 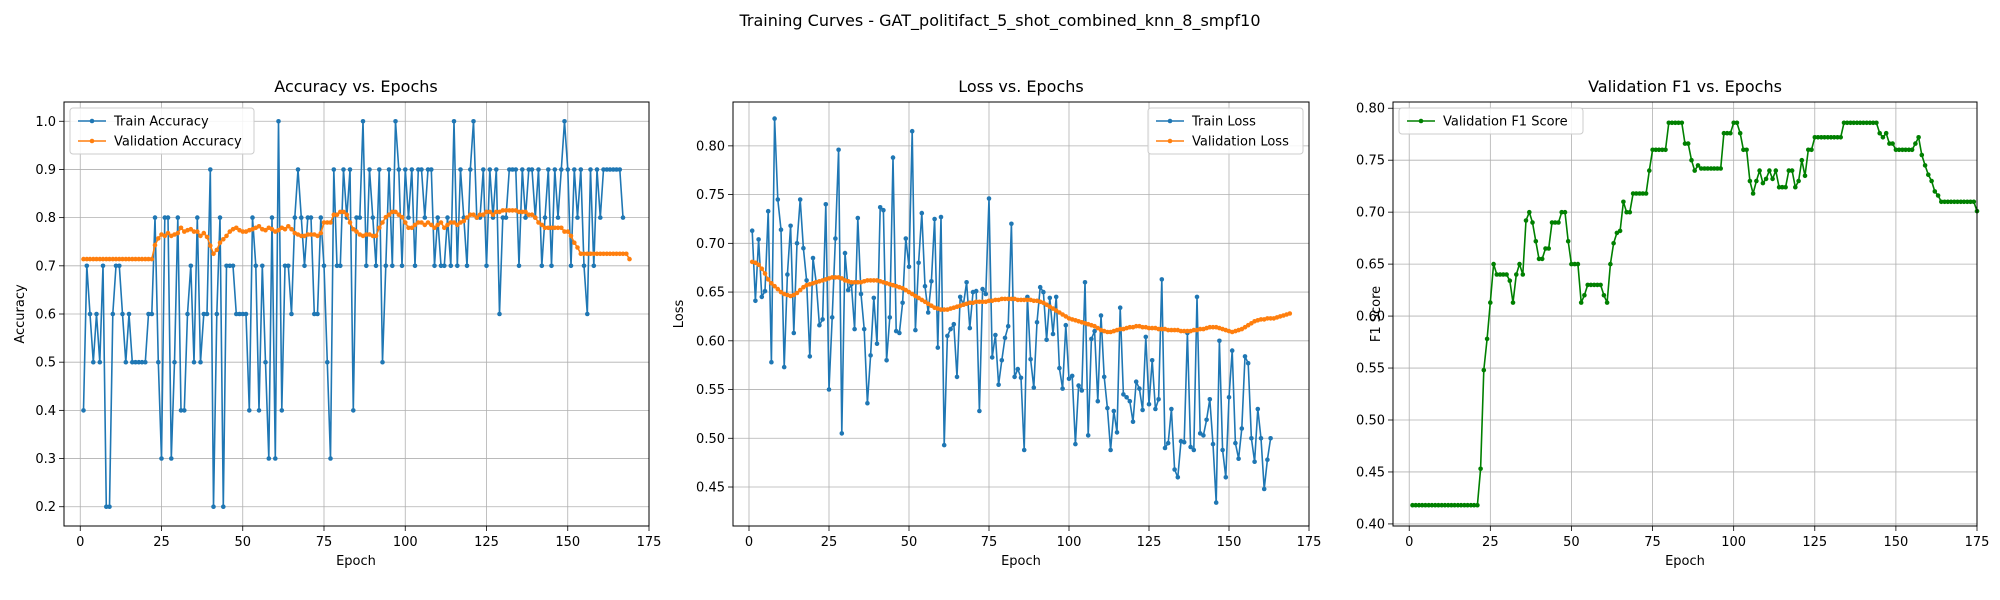 I want to click on legend: Train Accuracy Validation Accuracy, so click(x=162, y=131).